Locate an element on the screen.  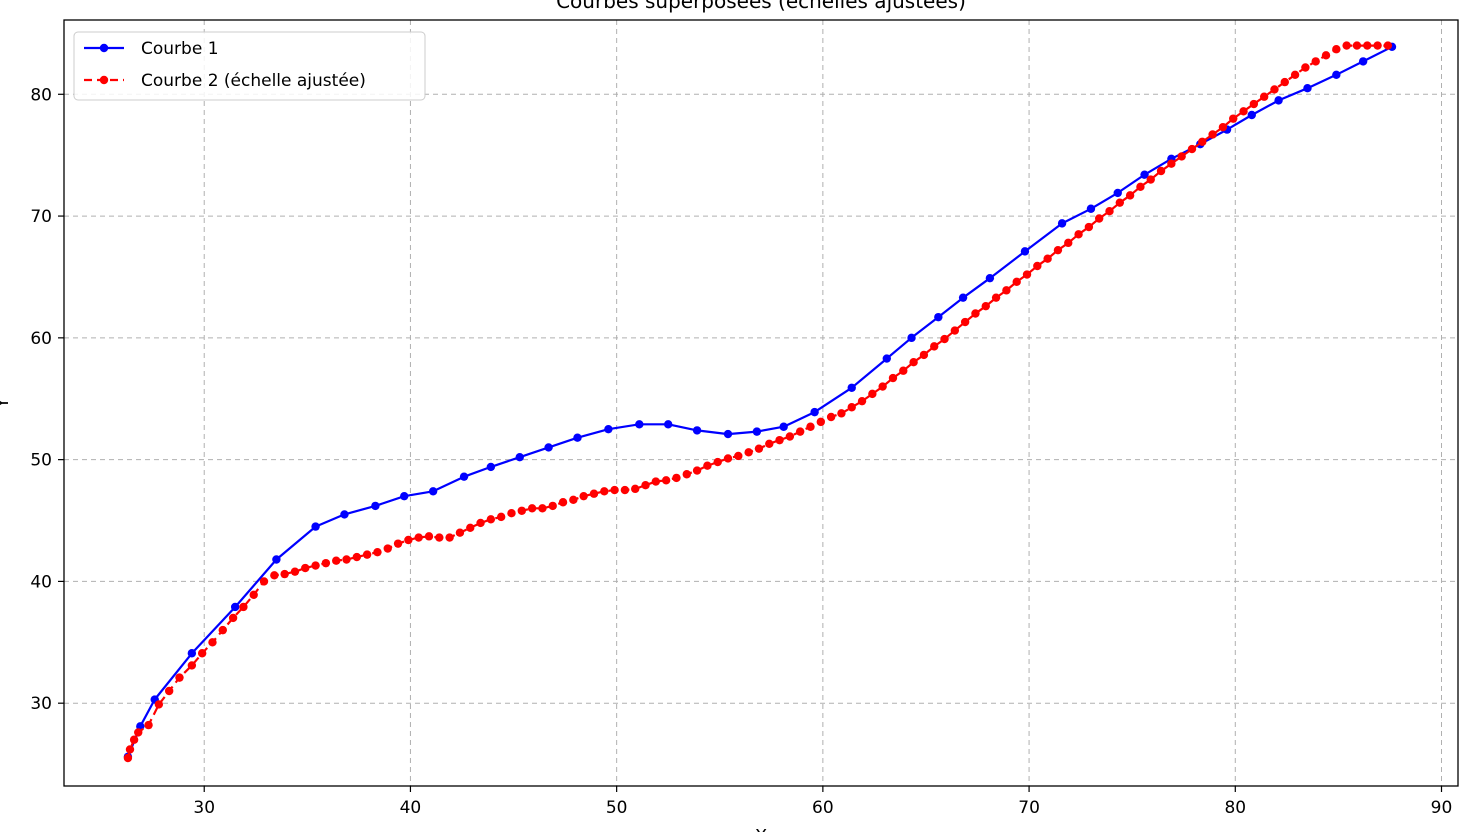
x-tick-label: 30 is located at coordinates (204, 808).